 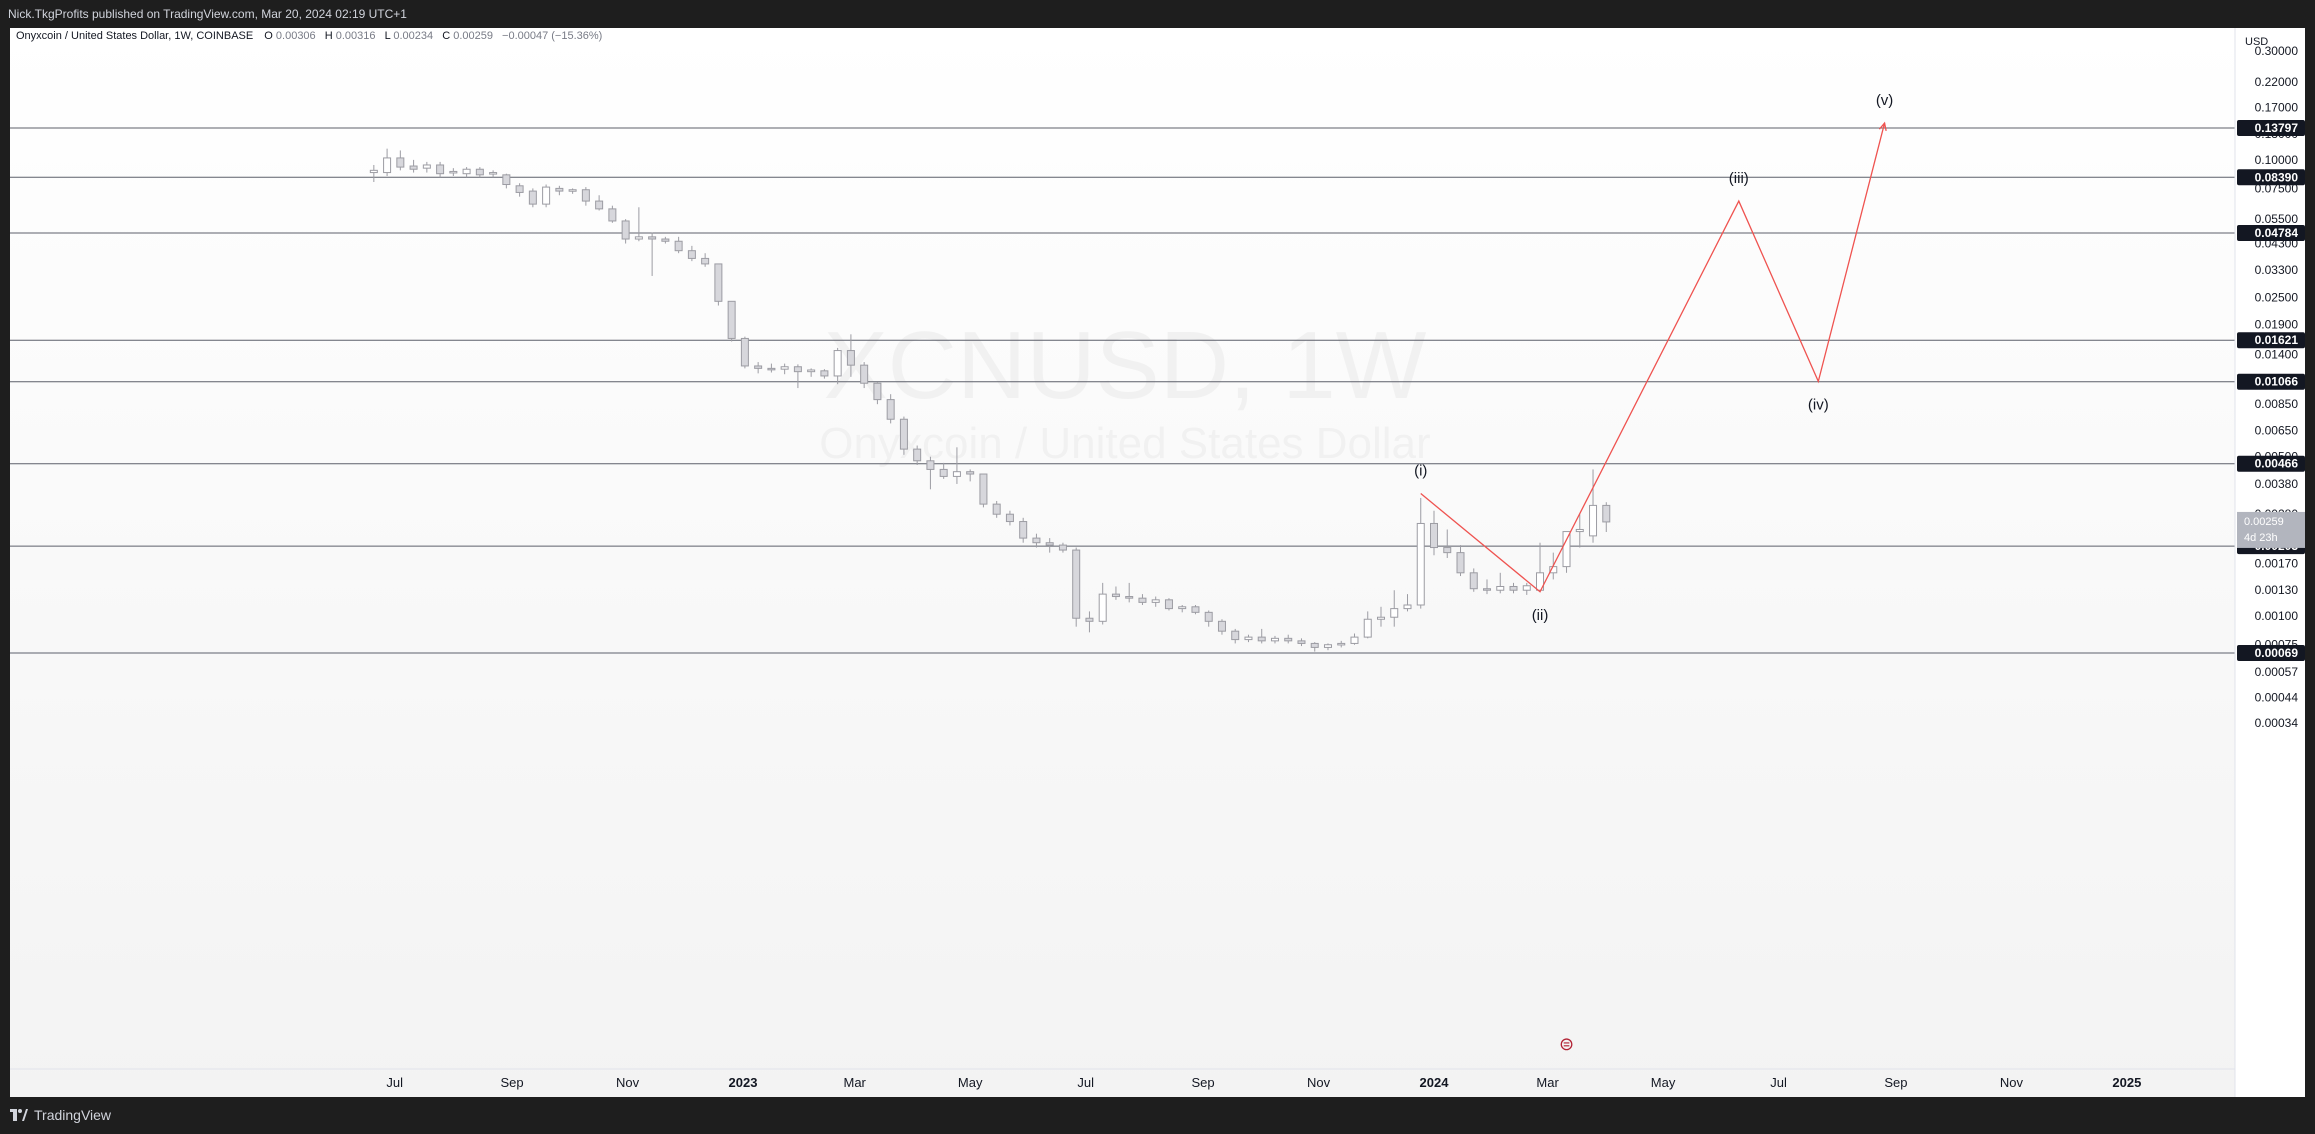 I want to click on y-tick-label: 0.00380, so click(x=2277, y=484).